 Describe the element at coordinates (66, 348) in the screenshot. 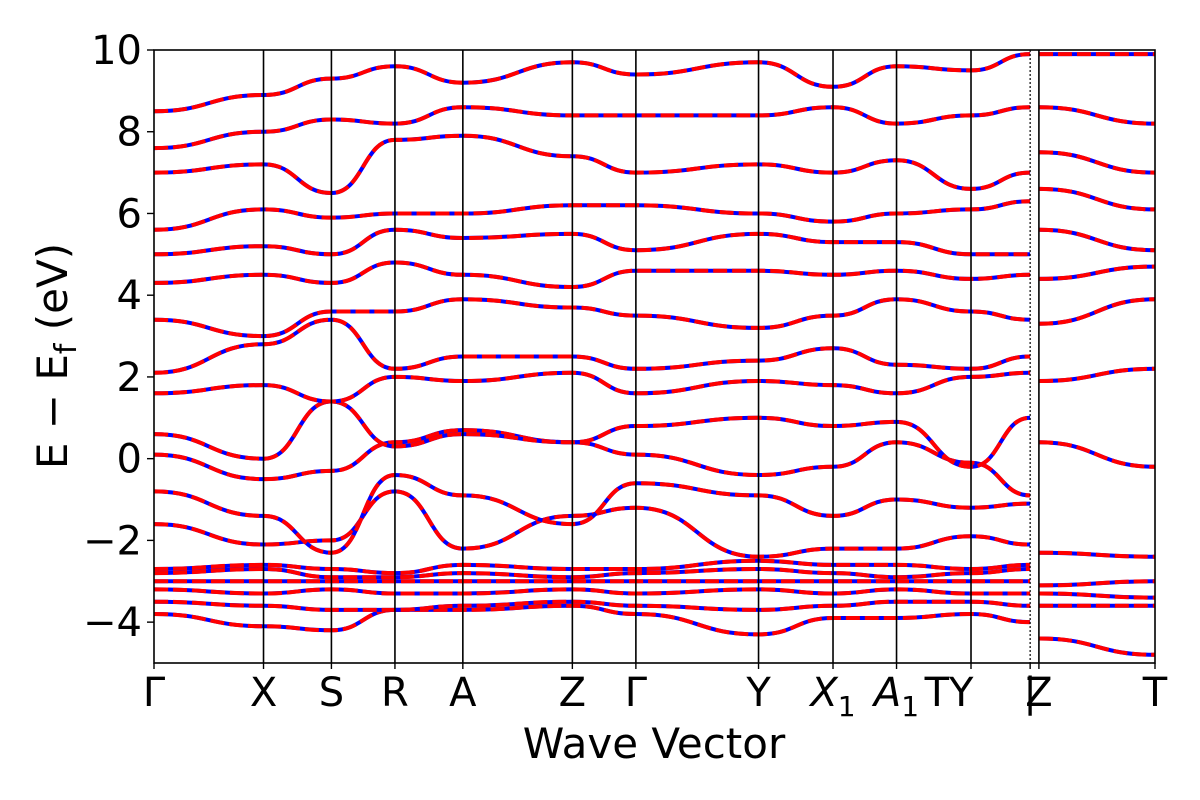

I see `y-axis-title-sub: f` at that location.